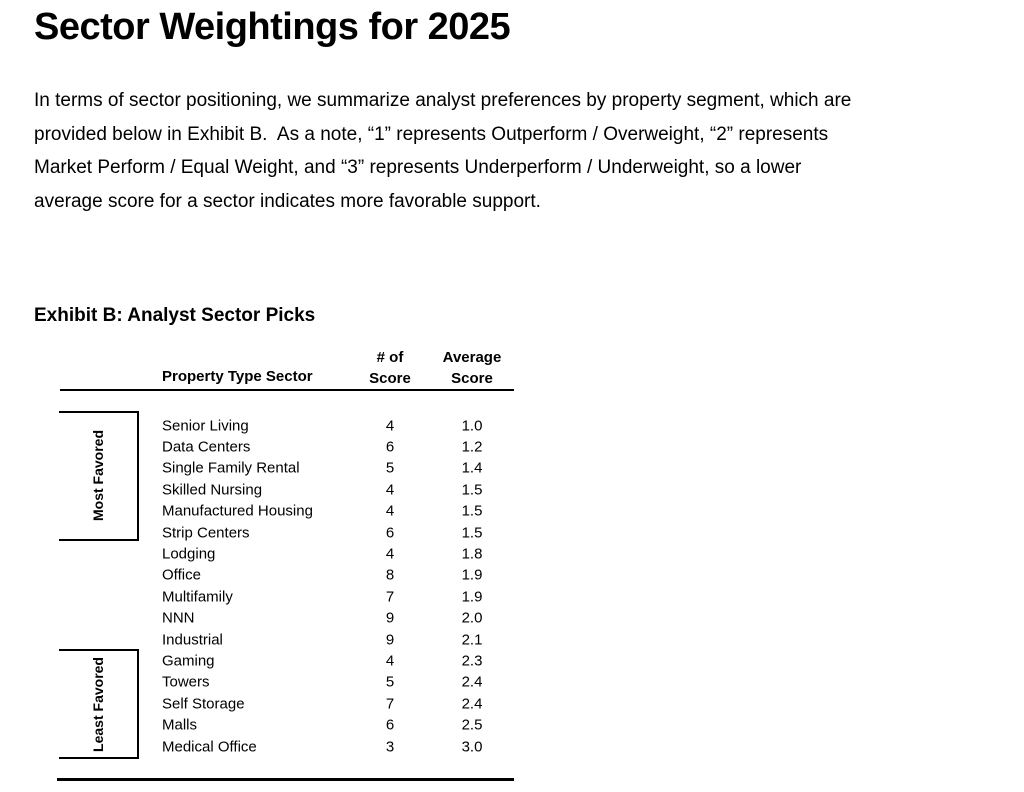 The image size is (1024, 792). I want to click on table-row: Senior Living 4 1.0, so click(287, 425).